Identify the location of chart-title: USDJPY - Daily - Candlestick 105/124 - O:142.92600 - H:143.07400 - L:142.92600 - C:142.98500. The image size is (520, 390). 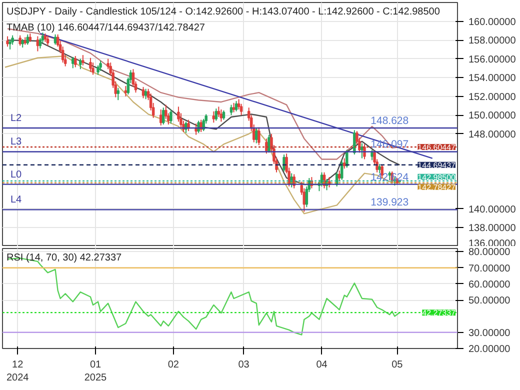
(223, 12).